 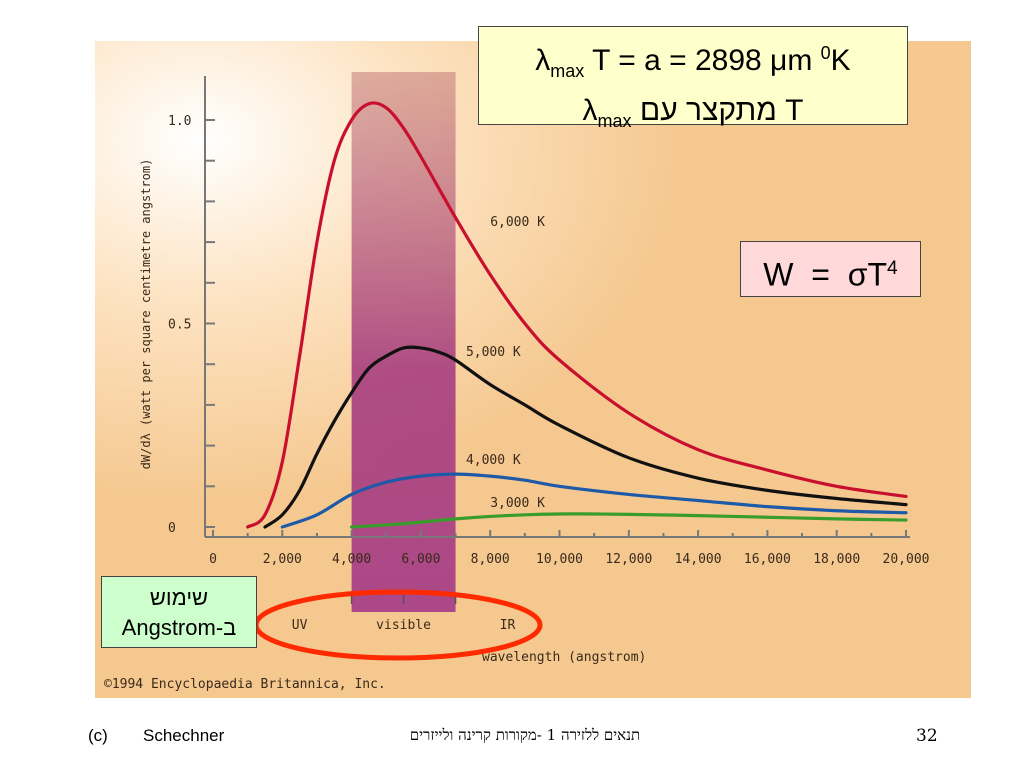 What do you see at coordinates (172, 528) in the screenshot?
I see `y-tick-label: 0` at bounding box center [172, 528].